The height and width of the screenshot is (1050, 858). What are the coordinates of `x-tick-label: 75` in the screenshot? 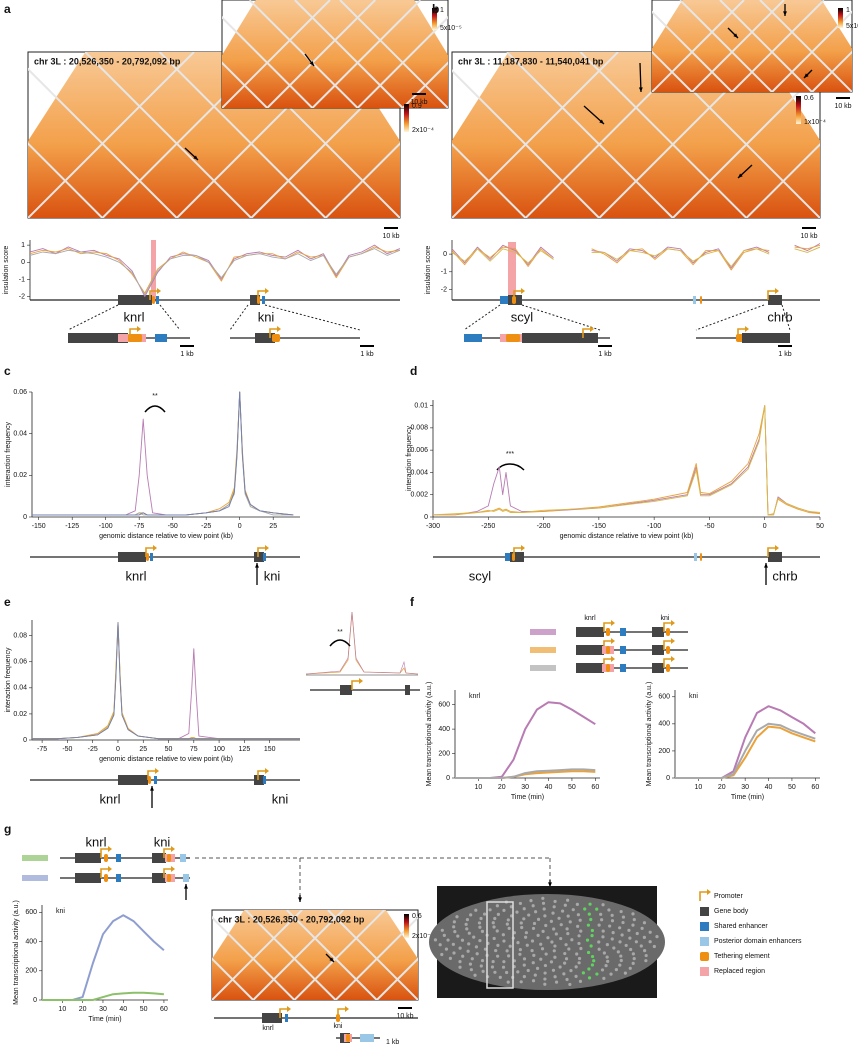 It's located at (194, 749).